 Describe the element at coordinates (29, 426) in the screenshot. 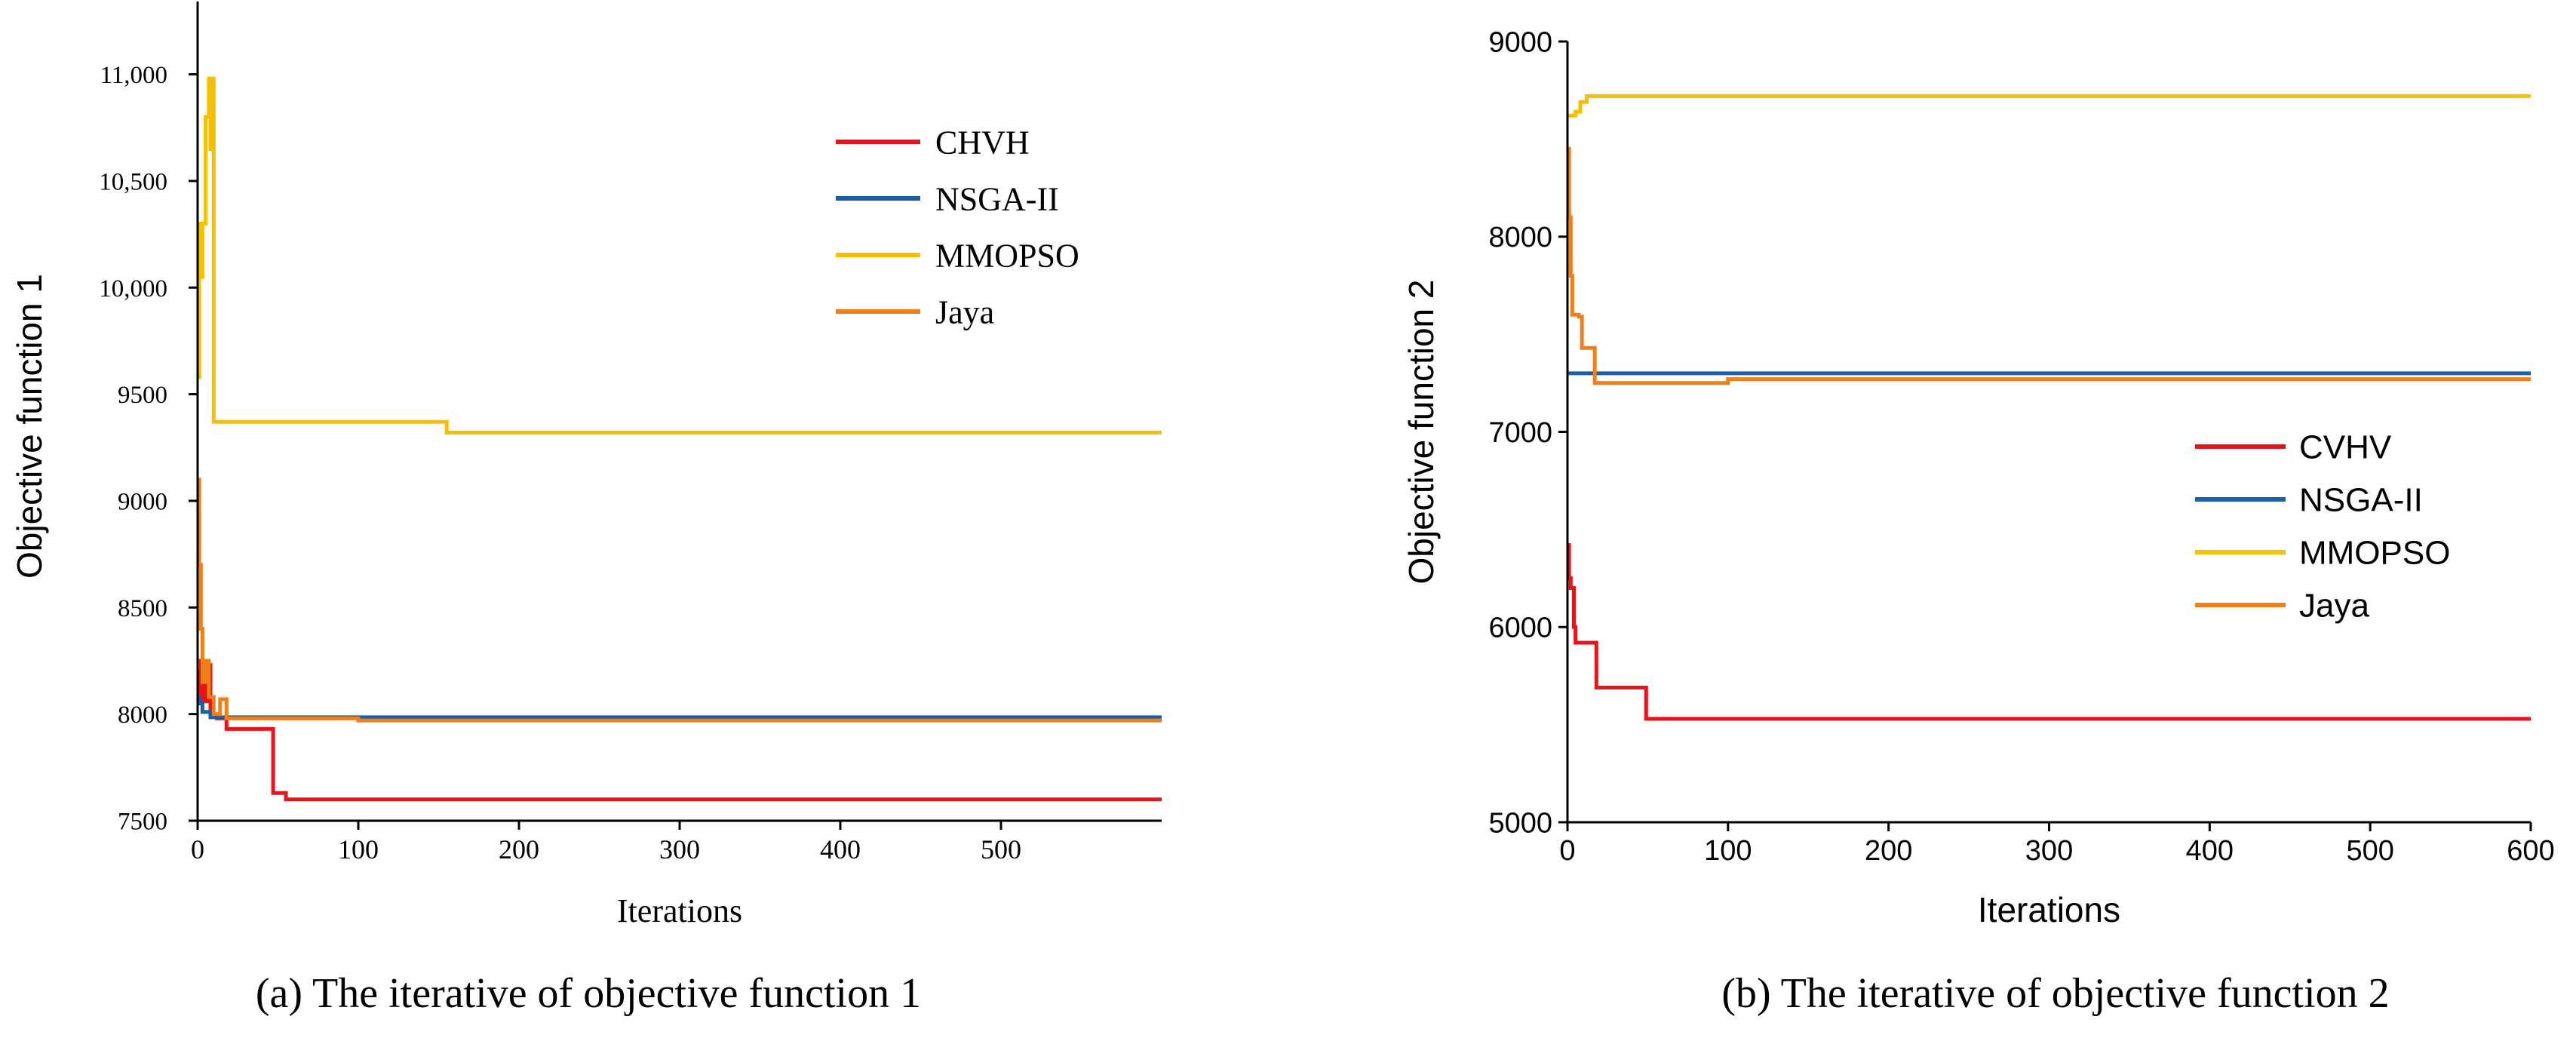

I see `y-axis-label: Objective function 1` at that location.